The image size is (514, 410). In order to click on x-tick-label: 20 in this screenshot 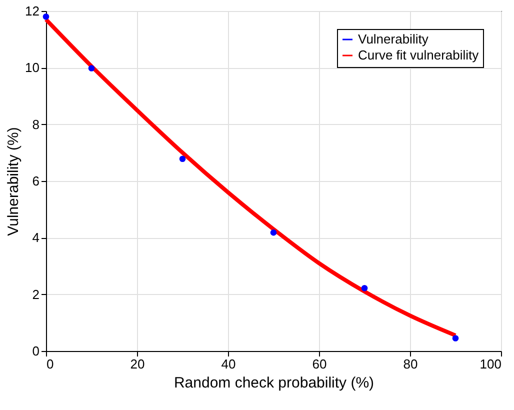, I will do `click(137, 364)`.